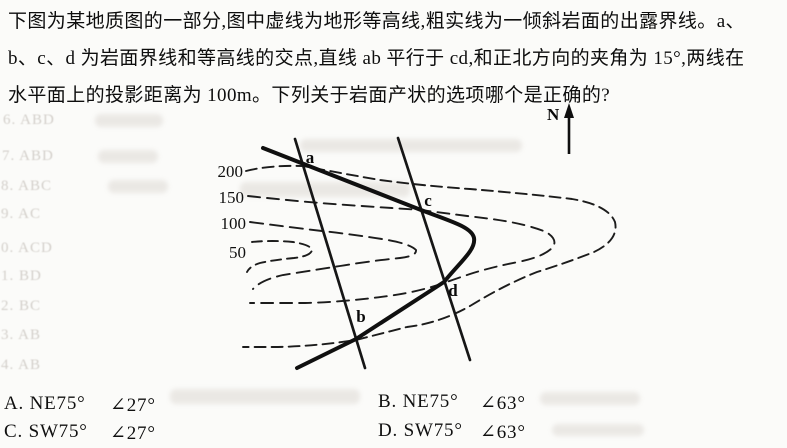 This screenshot has height=448, width=787. What do you see at coordinates (27, 186) in the screenshot?
I see `ghost-text: 8. ABC` at bounding box center [27, 186].